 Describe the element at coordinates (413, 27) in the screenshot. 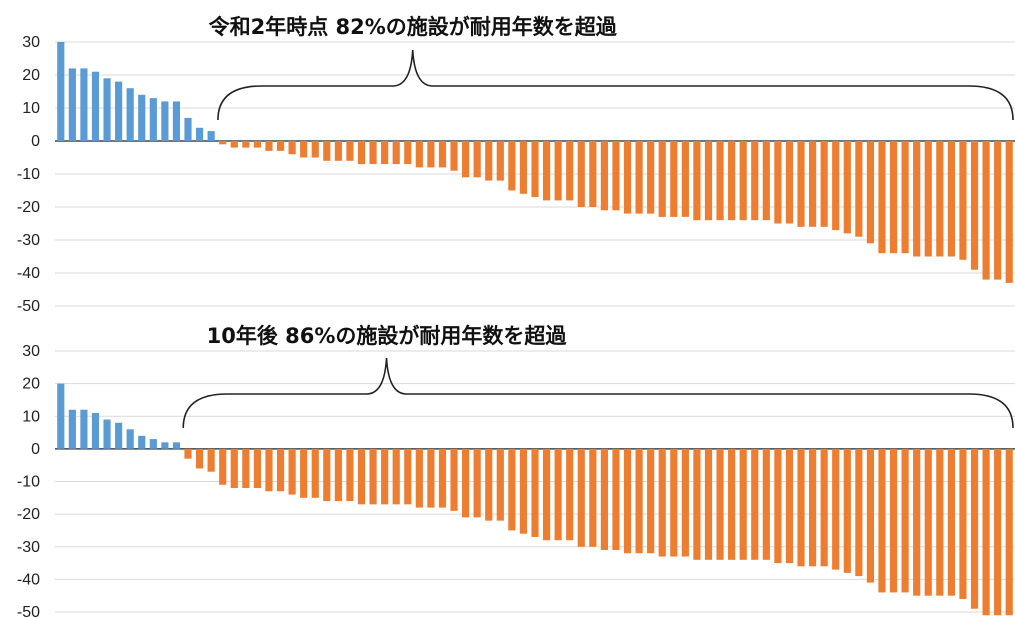

I see `annotation-text: 令和2年時点 82%の施設が耐用年数を超過` at that location.